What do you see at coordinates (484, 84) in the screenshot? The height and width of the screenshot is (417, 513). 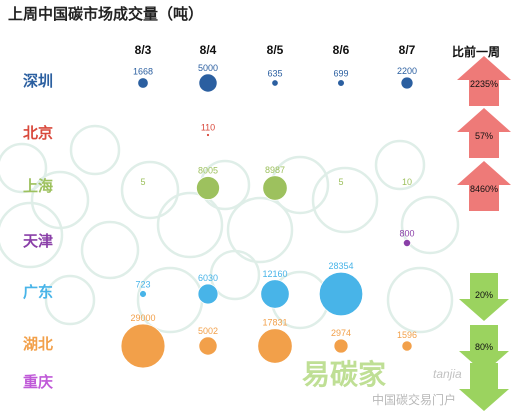 I see `change-percent: 2235%` at bounding box center [484, 84].